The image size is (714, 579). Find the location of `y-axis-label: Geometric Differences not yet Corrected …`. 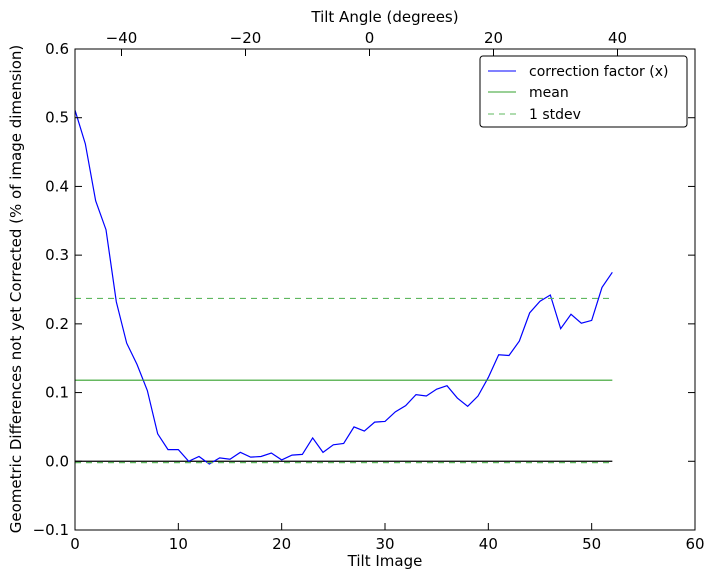

y-axis-label: Geometric Differences not yet Corrected … is located at coordinates (16, 289).